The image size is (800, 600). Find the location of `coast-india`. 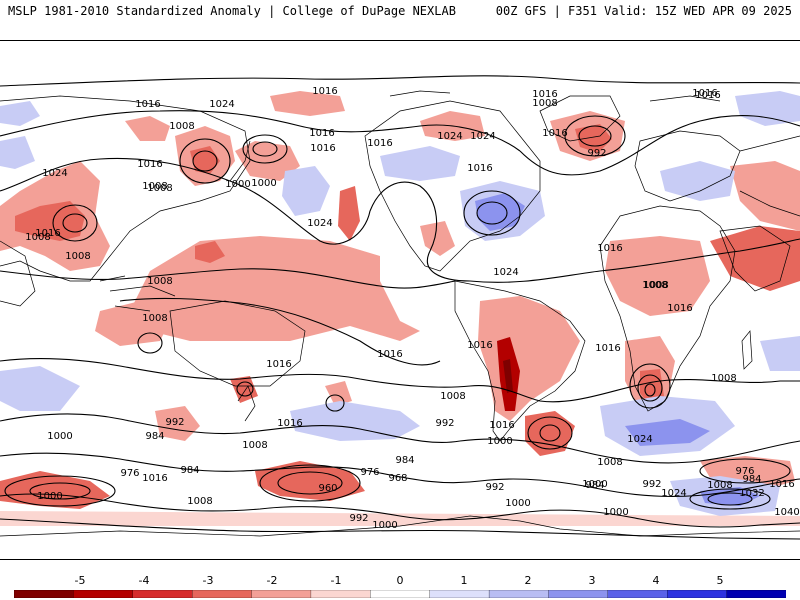

coast-india is located at coordinates (18, 273).